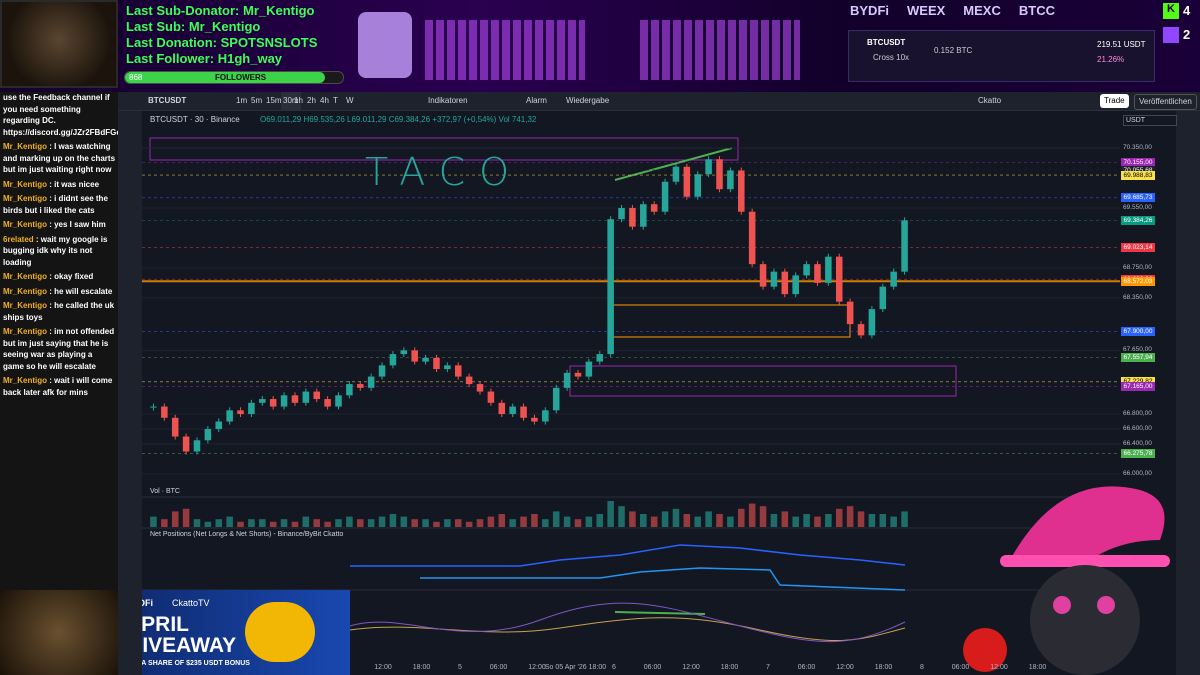  I want to click on ad-partner: CkattoTV, so click(191, 603).